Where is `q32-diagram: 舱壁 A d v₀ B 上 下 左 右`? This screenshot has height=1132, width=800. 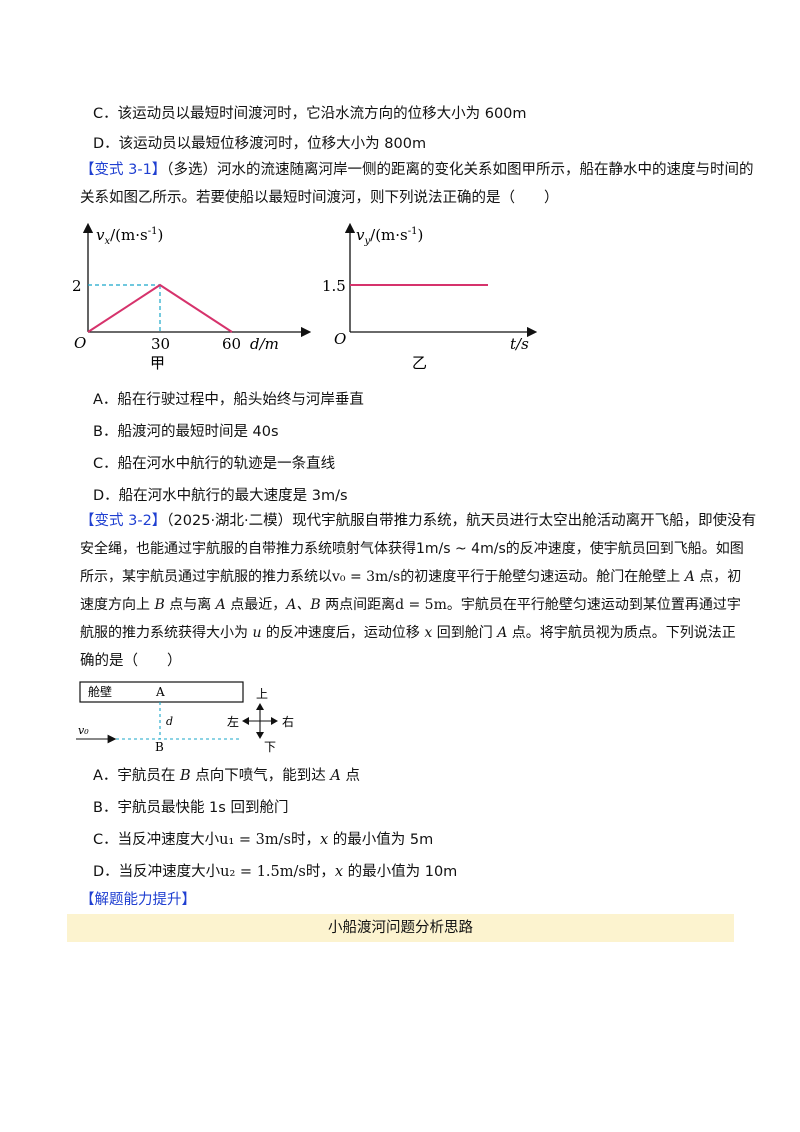 q32-diagram: 舱壁 A d v₀ B 上 下 左 右 is located at coordinates (185, 717).